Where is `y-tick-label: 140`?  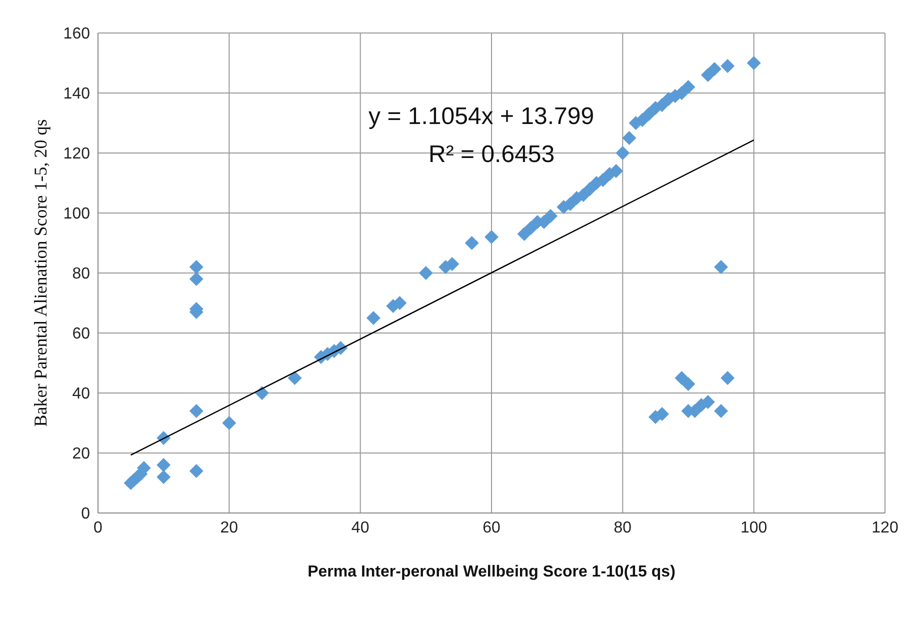
y-tick-label: 140 is located at coordinates (76, 94).